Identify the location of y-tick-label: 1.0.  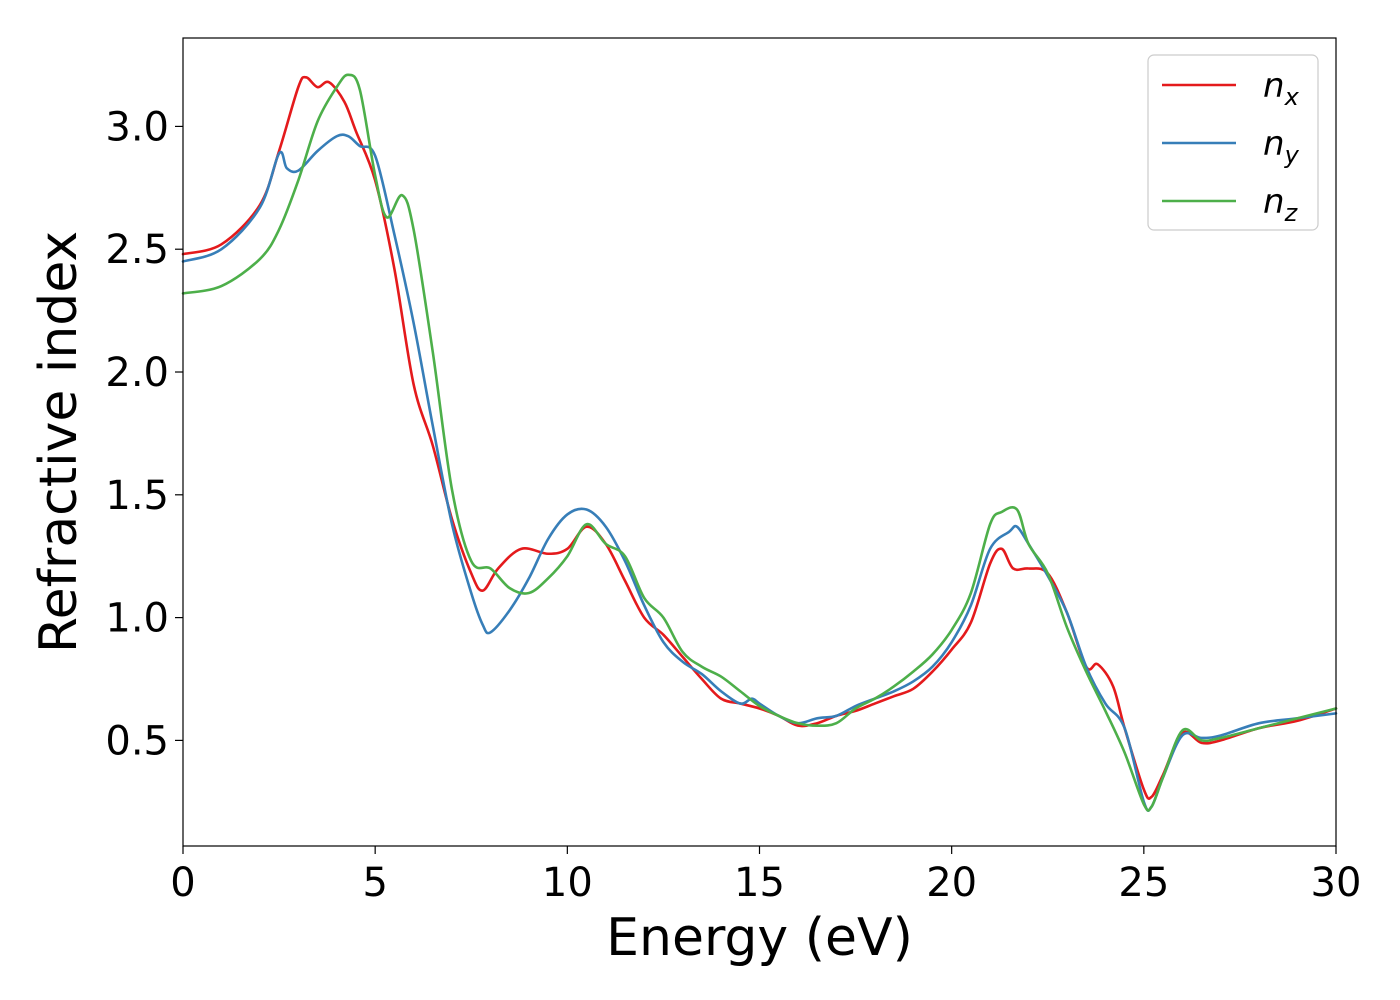
(137, 619).